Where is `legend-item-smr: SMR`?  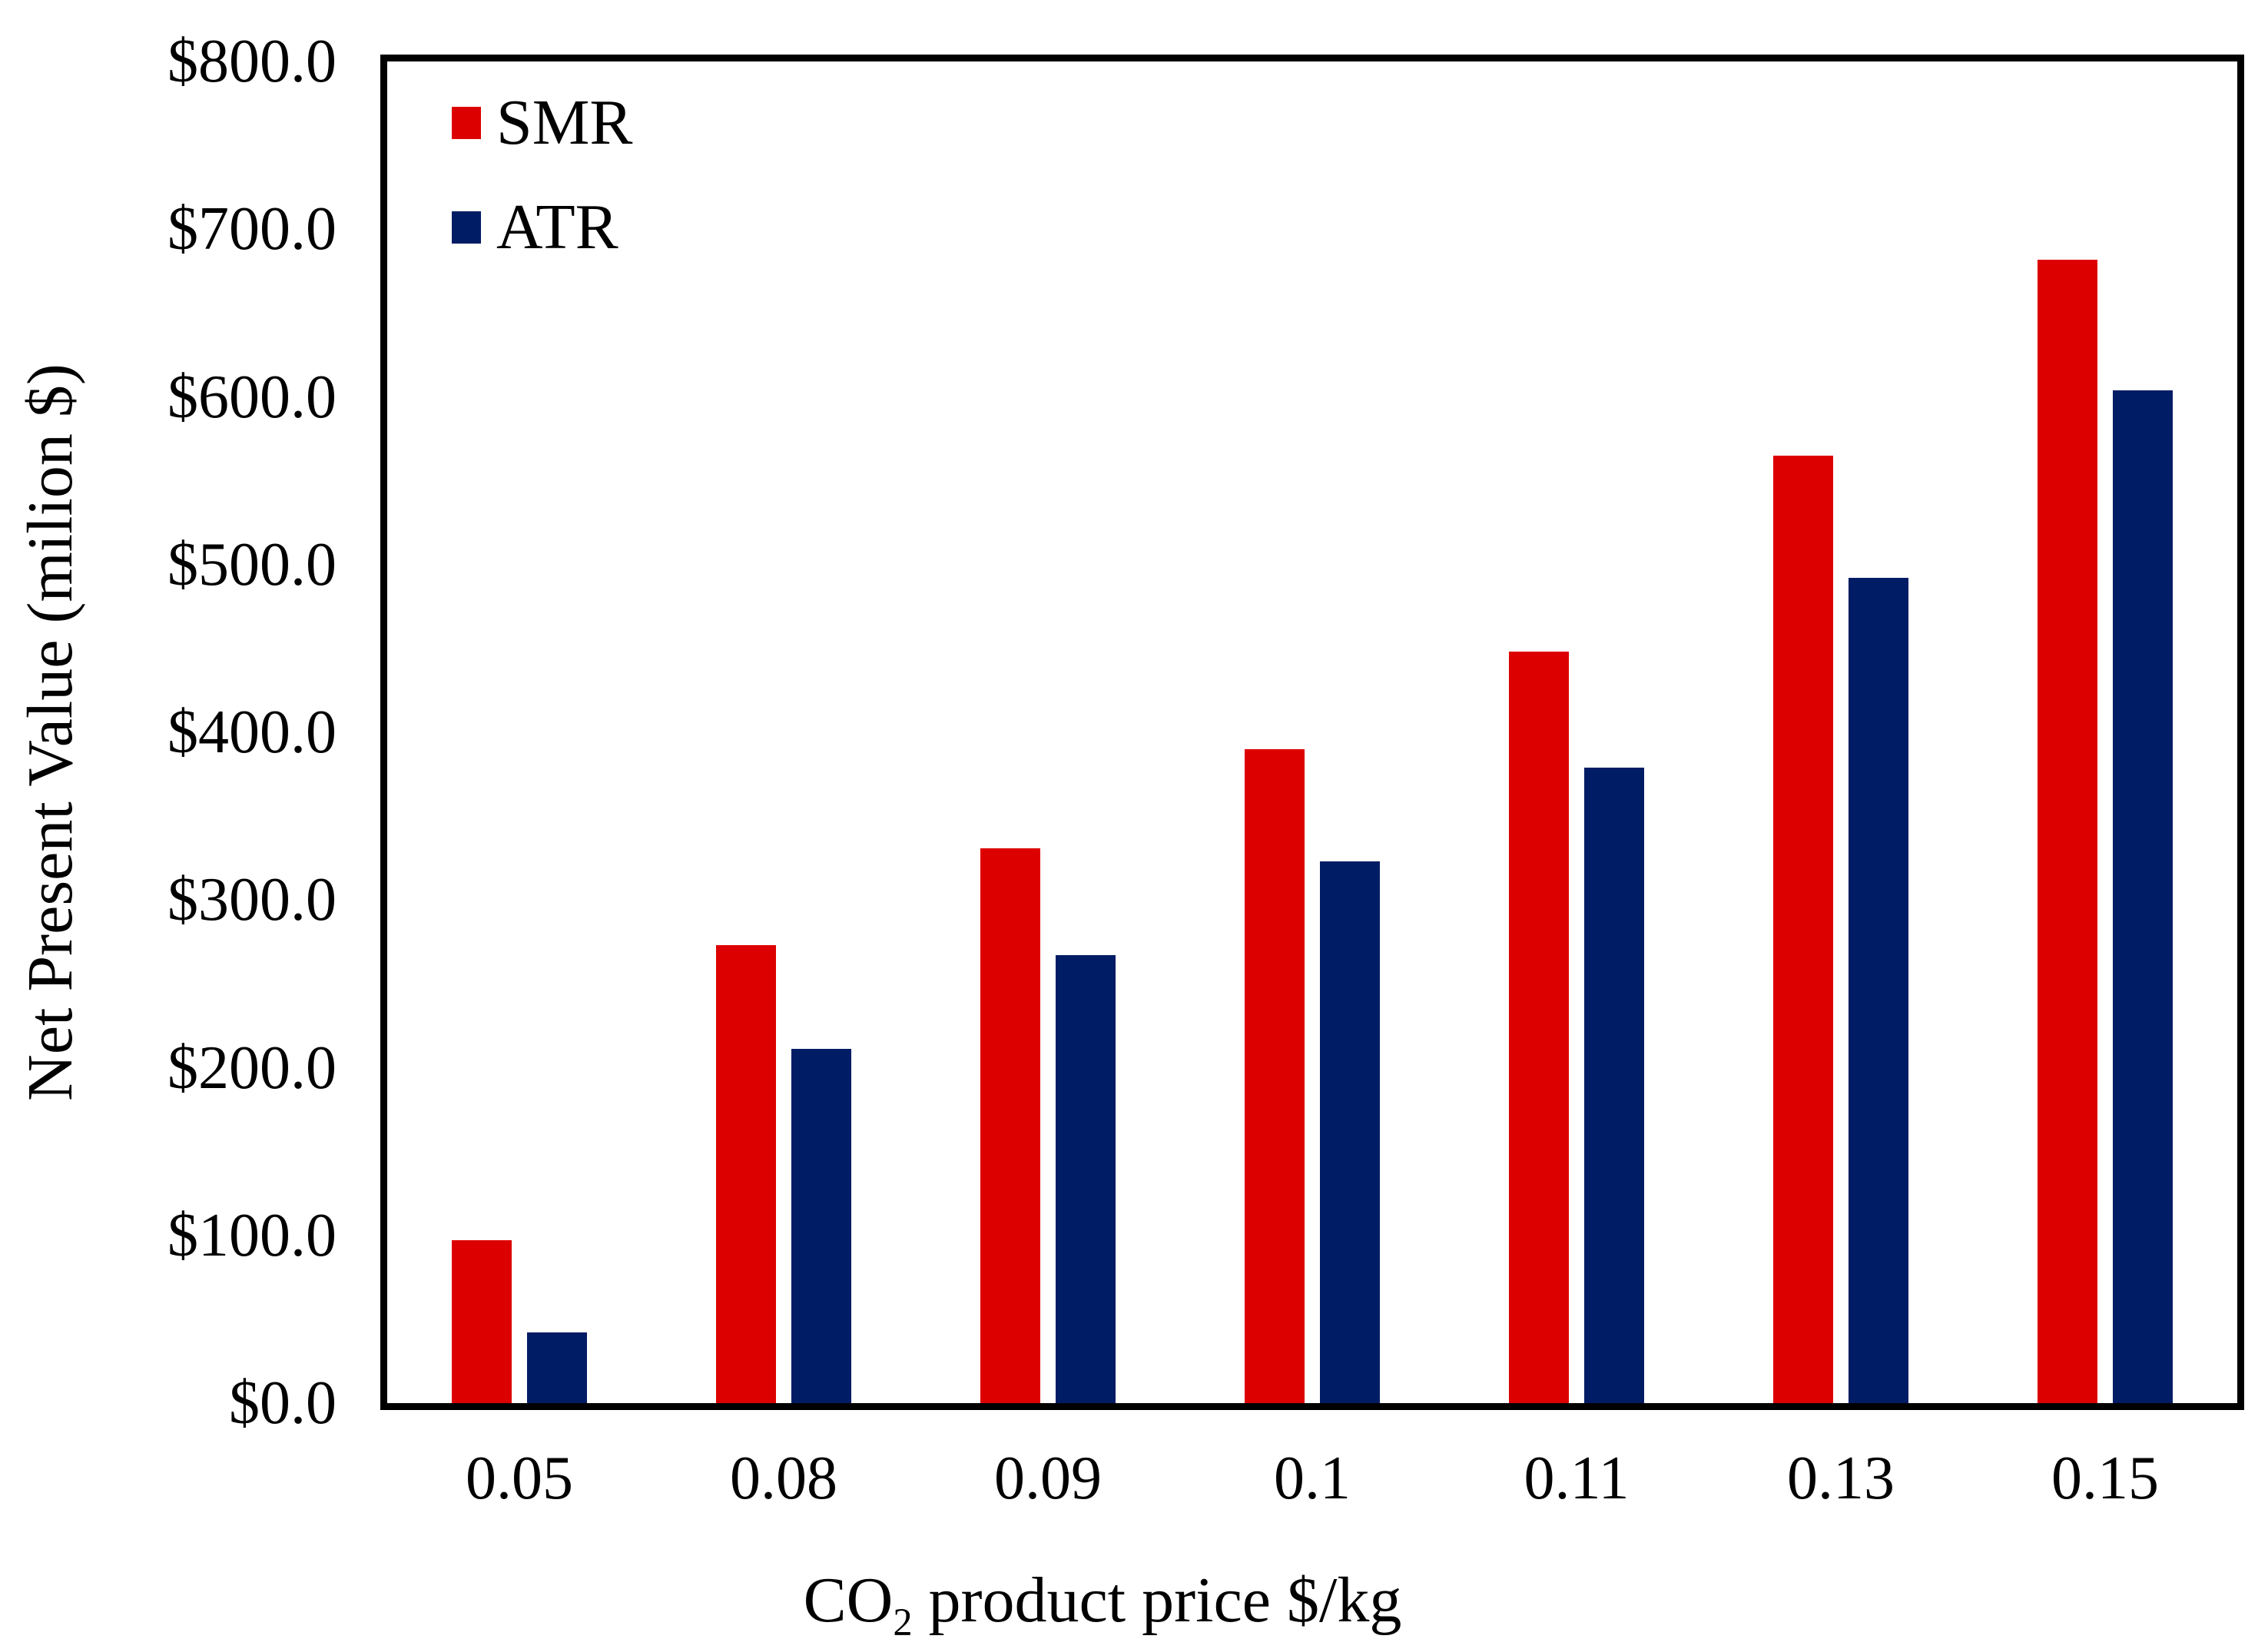 legend-item-smr: SMR is located at coordinates (542, 123).